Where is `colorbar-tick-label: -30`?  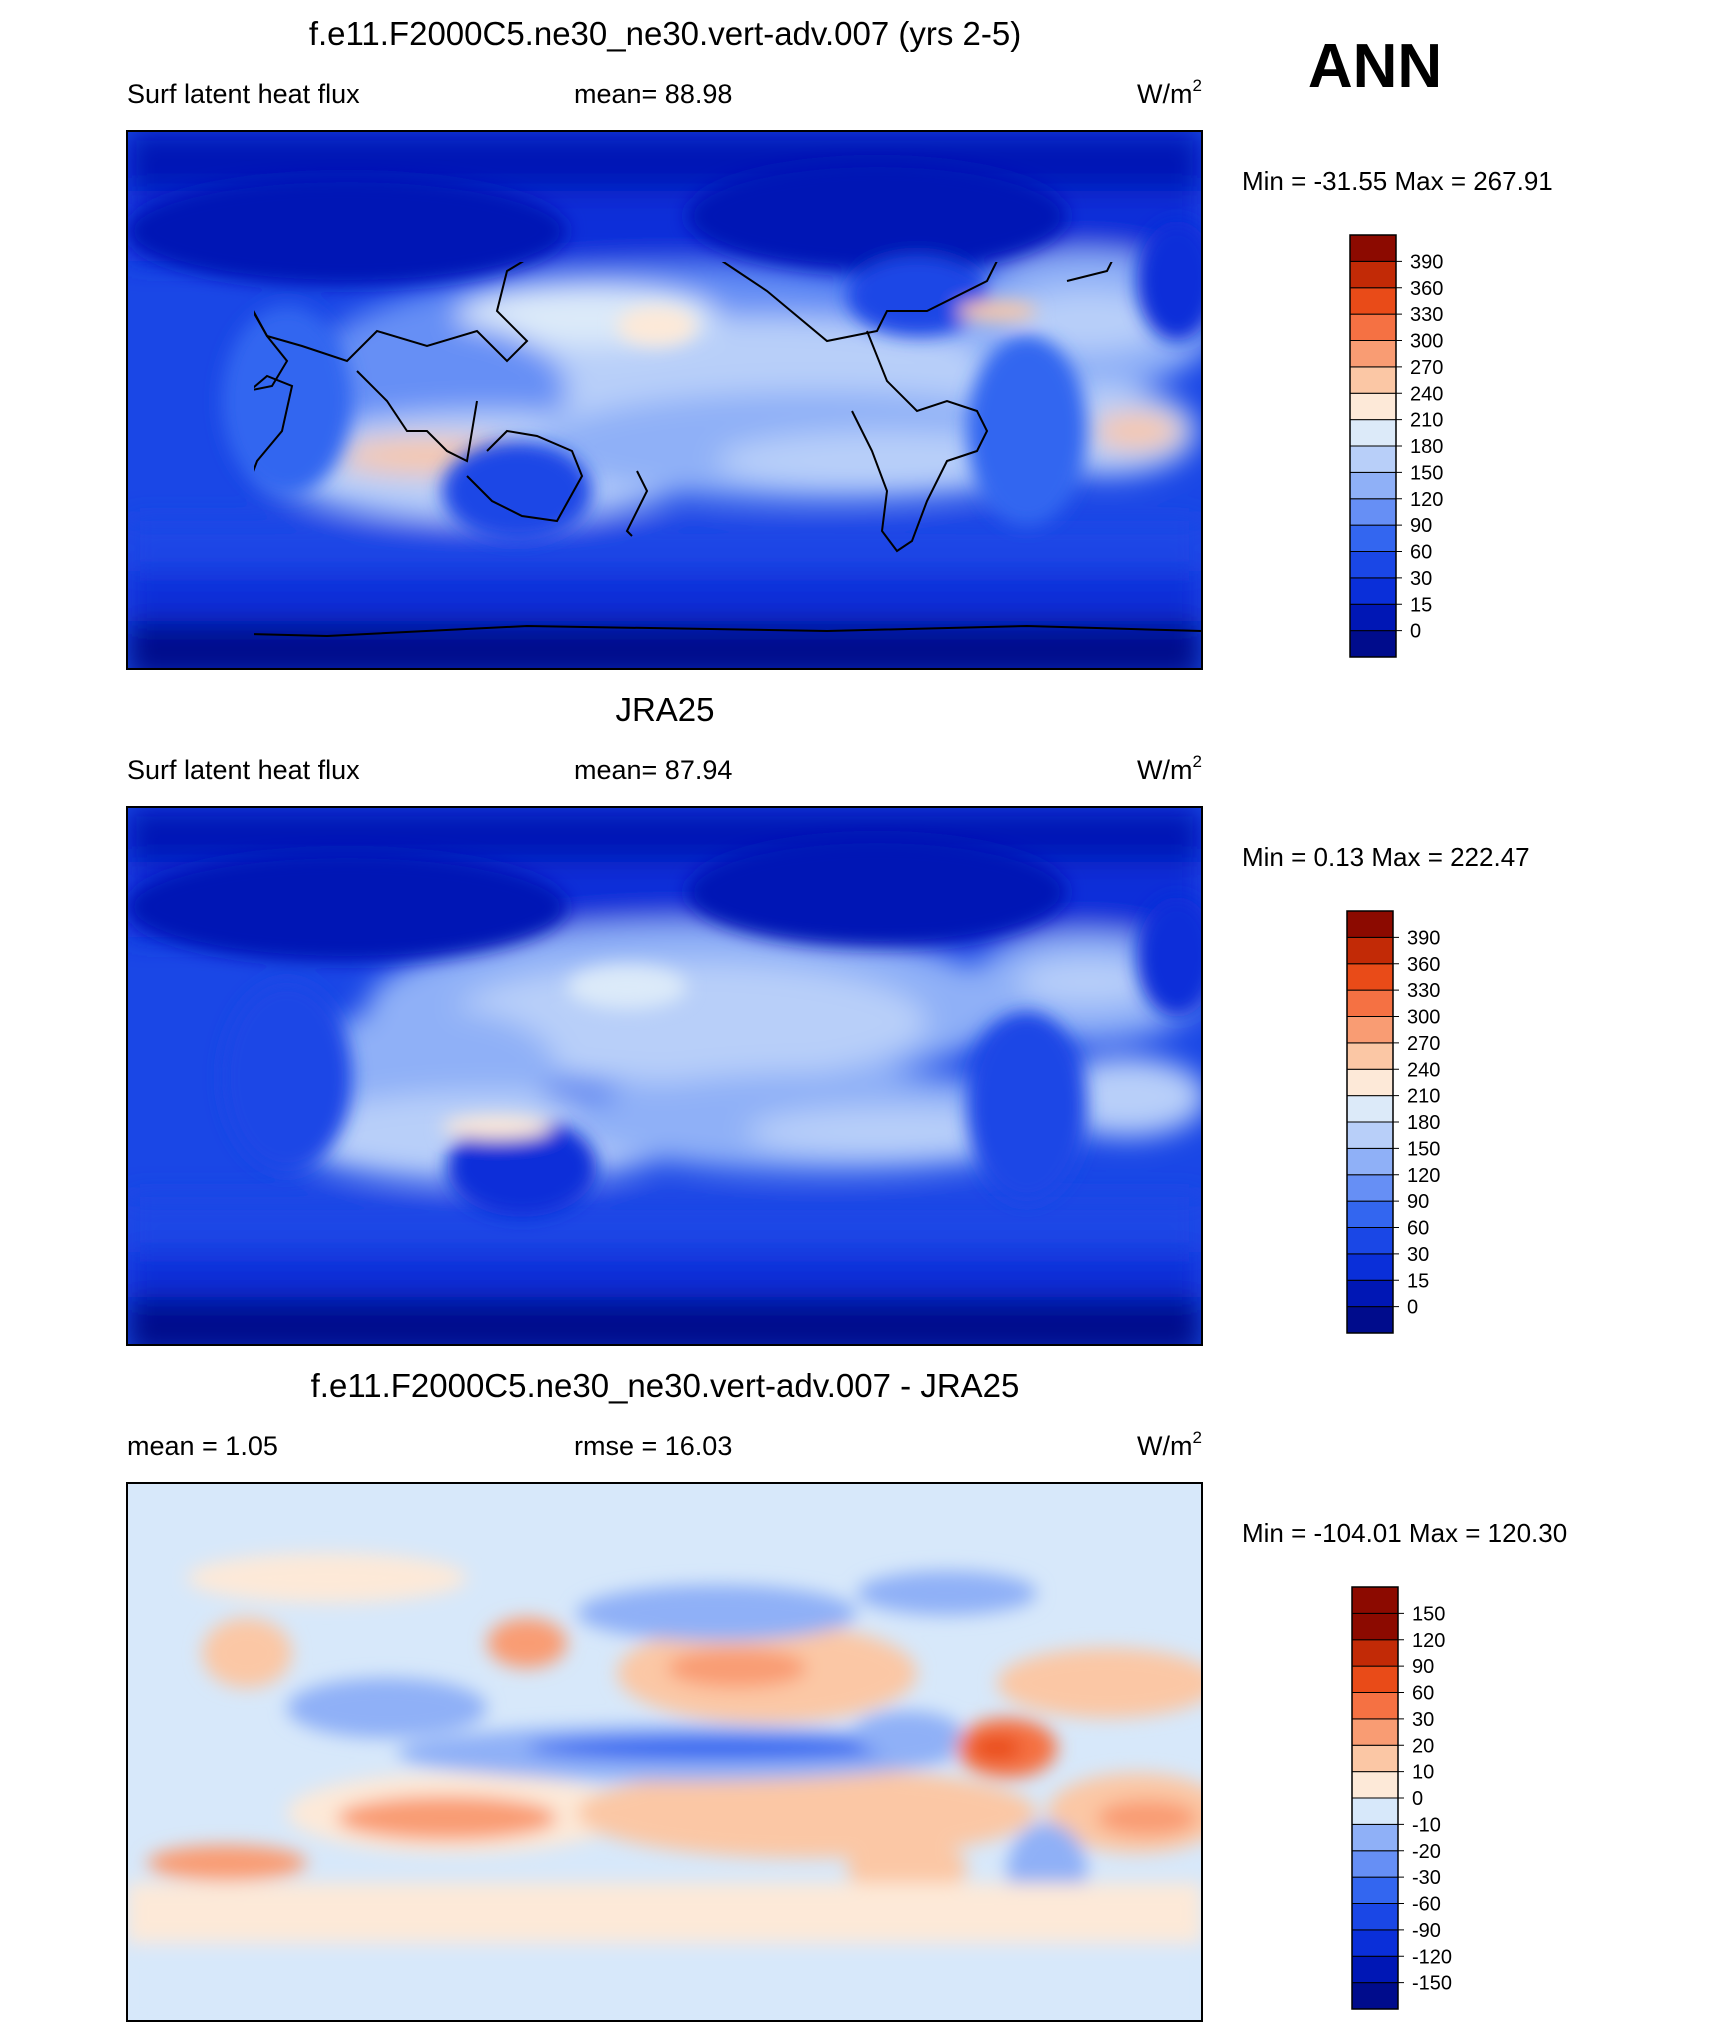
colorbar-tick-label: -30 is located at coordinates (1426, 1878).